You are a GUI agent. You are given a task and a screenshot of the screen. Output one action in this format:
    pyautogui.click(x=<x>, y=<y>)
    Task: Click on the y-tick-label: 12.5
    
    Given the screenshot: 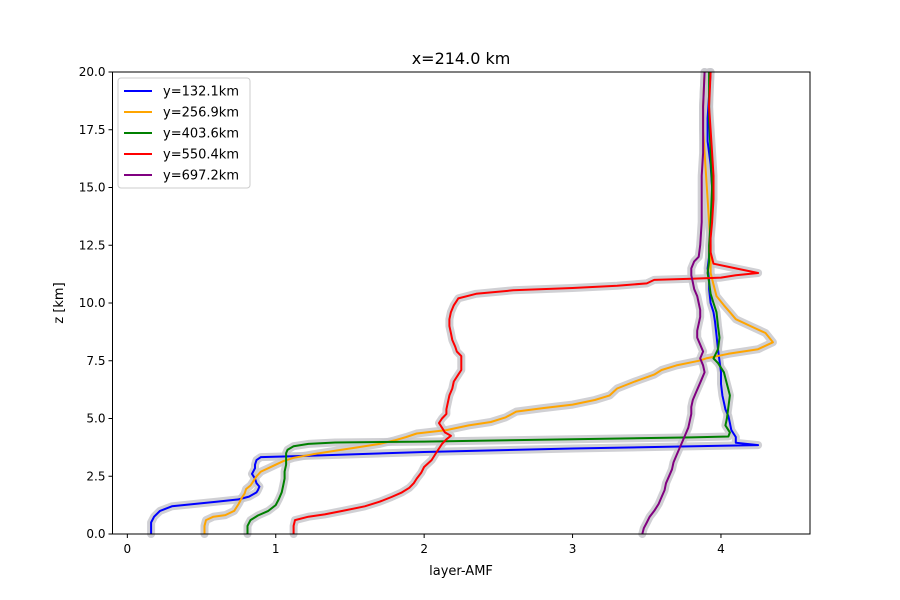 What is the action you would take?
    pyautogui.click(x=92, y=245)
    